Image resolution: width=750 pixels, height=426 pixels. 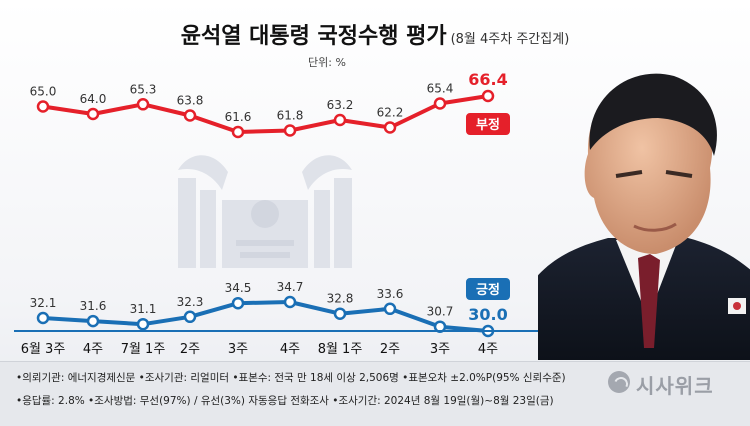 I want to click on positive-value-label: 34.5, so click(x=238, y=288).